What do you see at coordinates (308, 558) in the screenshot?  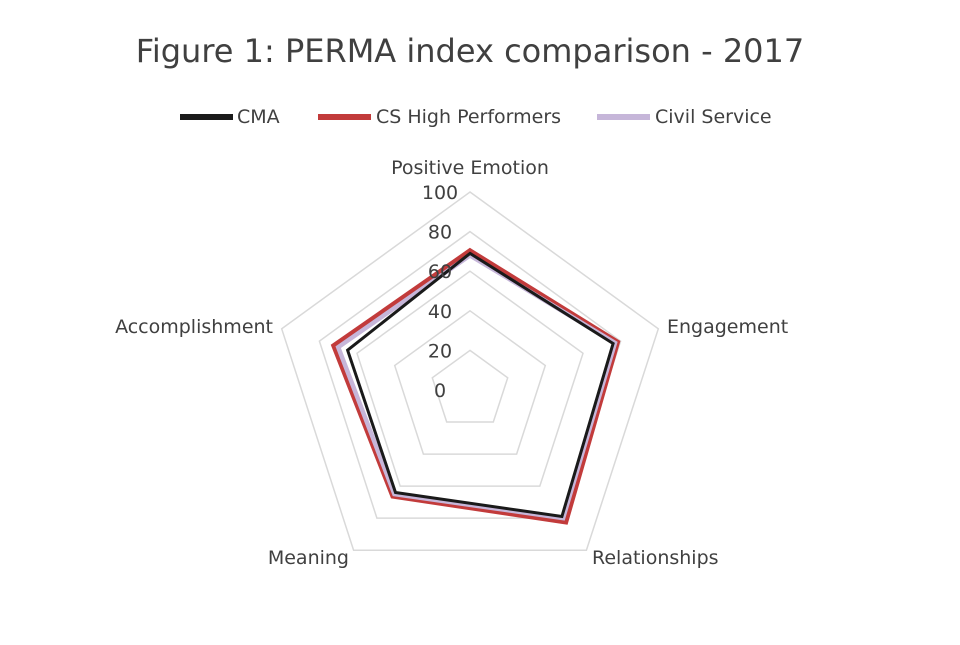 I see `axis-label-meaning: Meaning` at bounding box center [308, 558].